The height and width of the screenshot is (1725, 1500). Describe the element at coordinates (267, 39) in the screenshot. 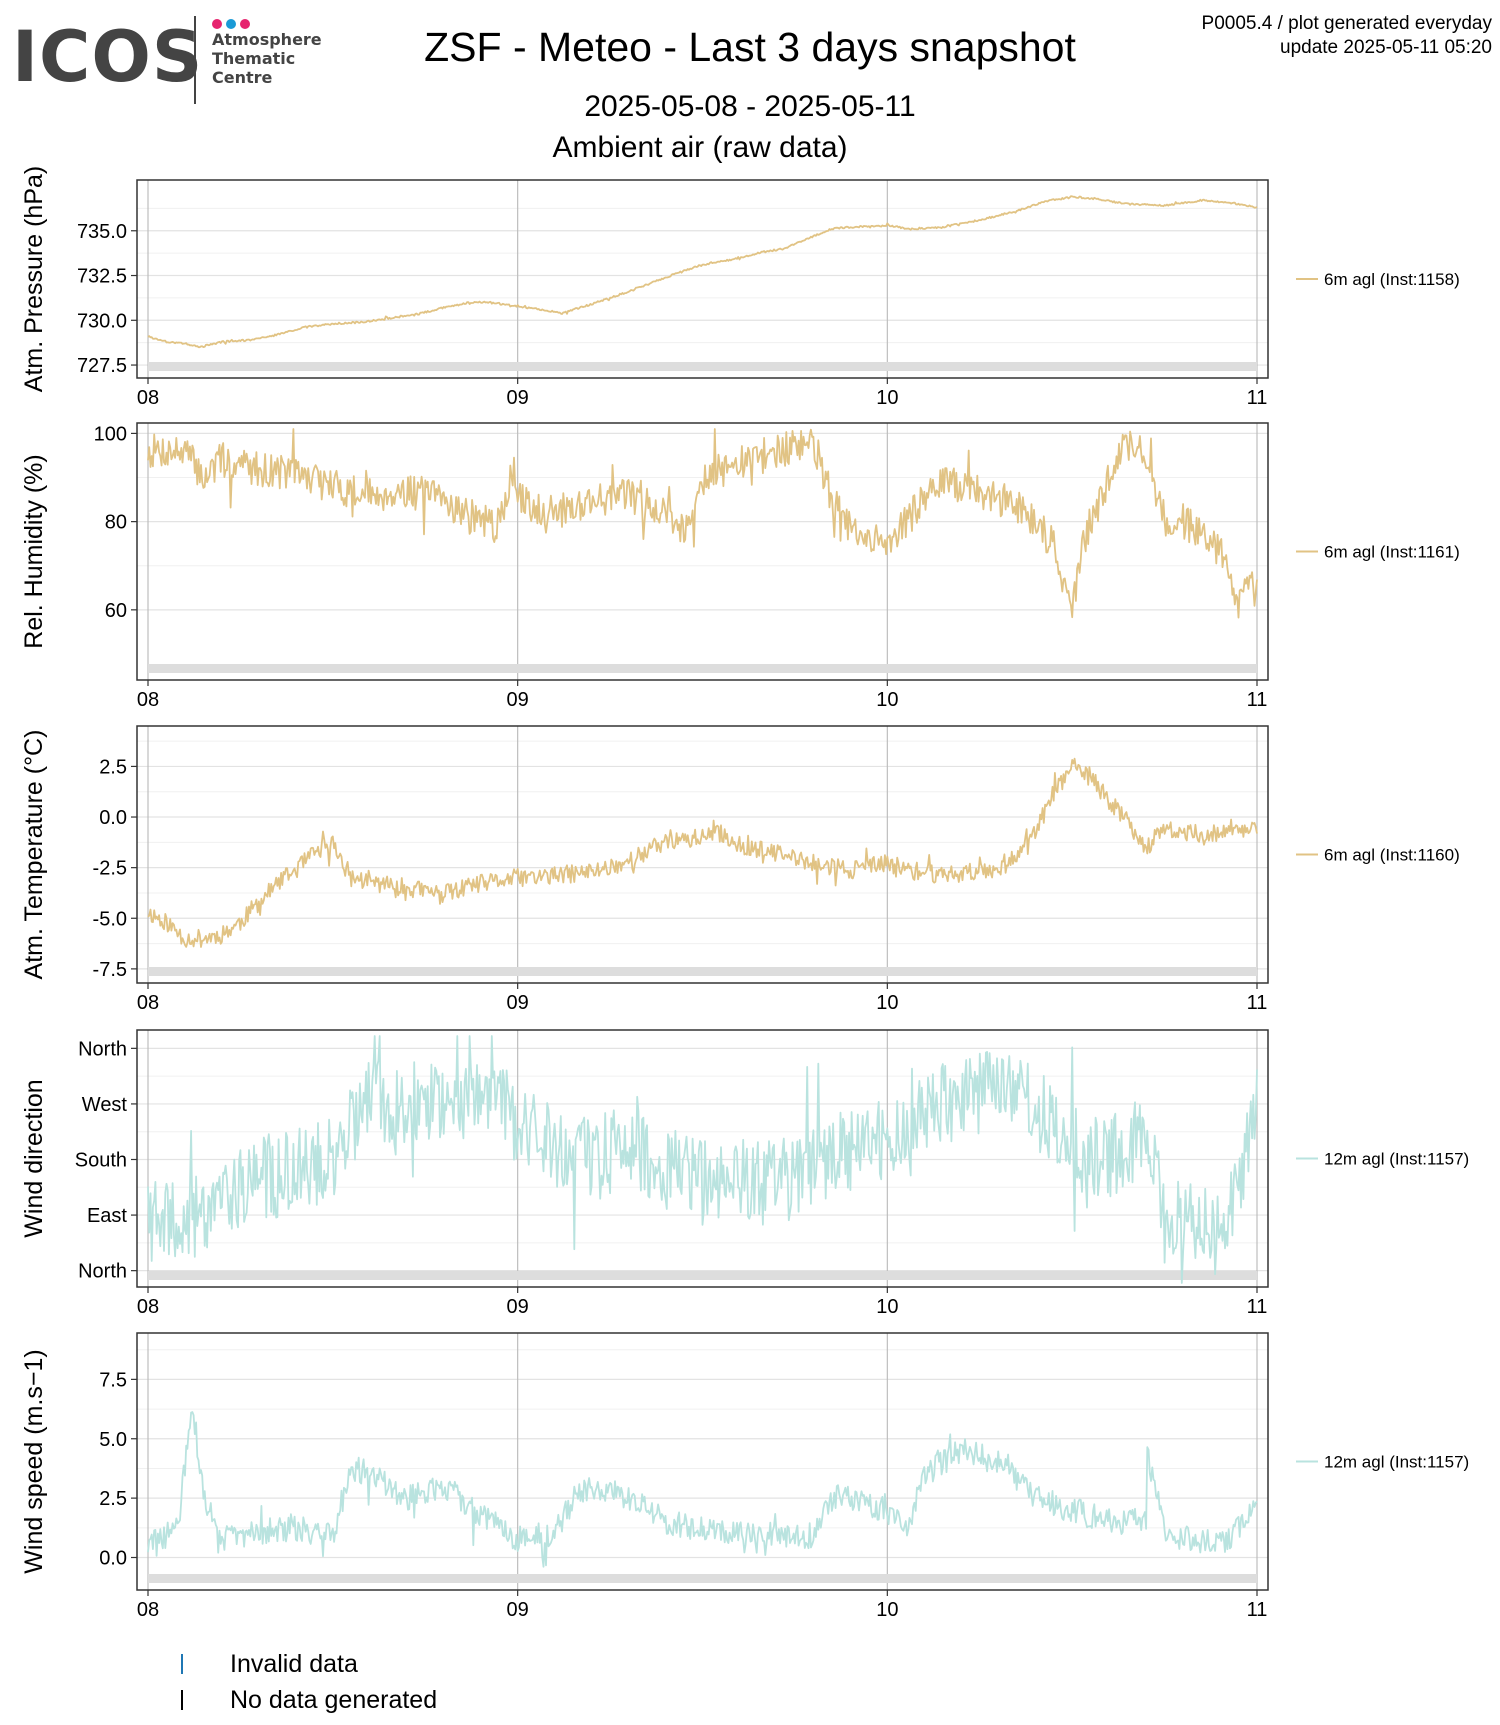

I see `logo-line-1: Atmosphere` at that location.